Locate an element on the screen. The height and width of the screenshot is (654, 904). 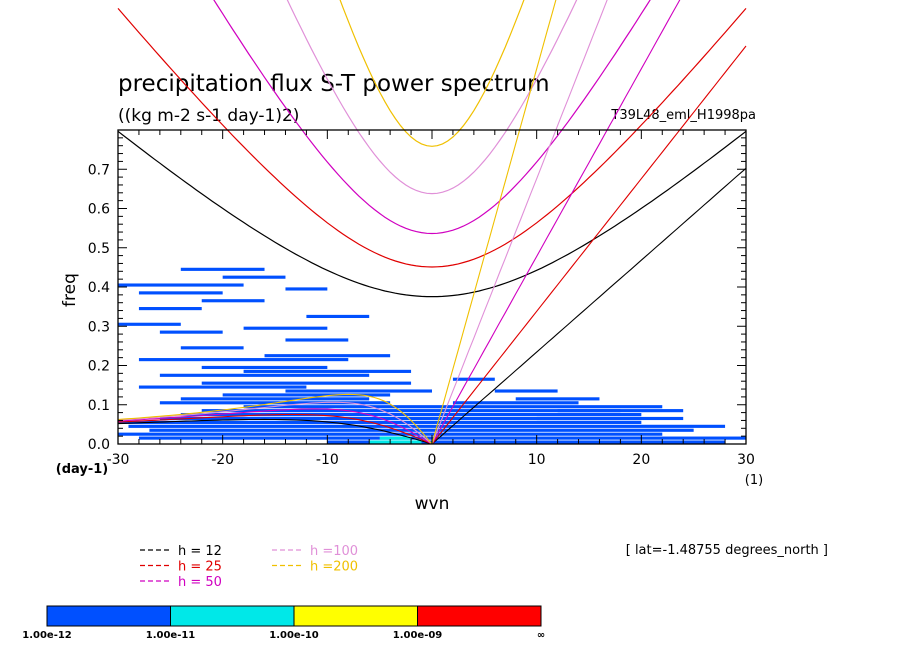
curve-kelvin-h100 is located at coordinates (519, 222).